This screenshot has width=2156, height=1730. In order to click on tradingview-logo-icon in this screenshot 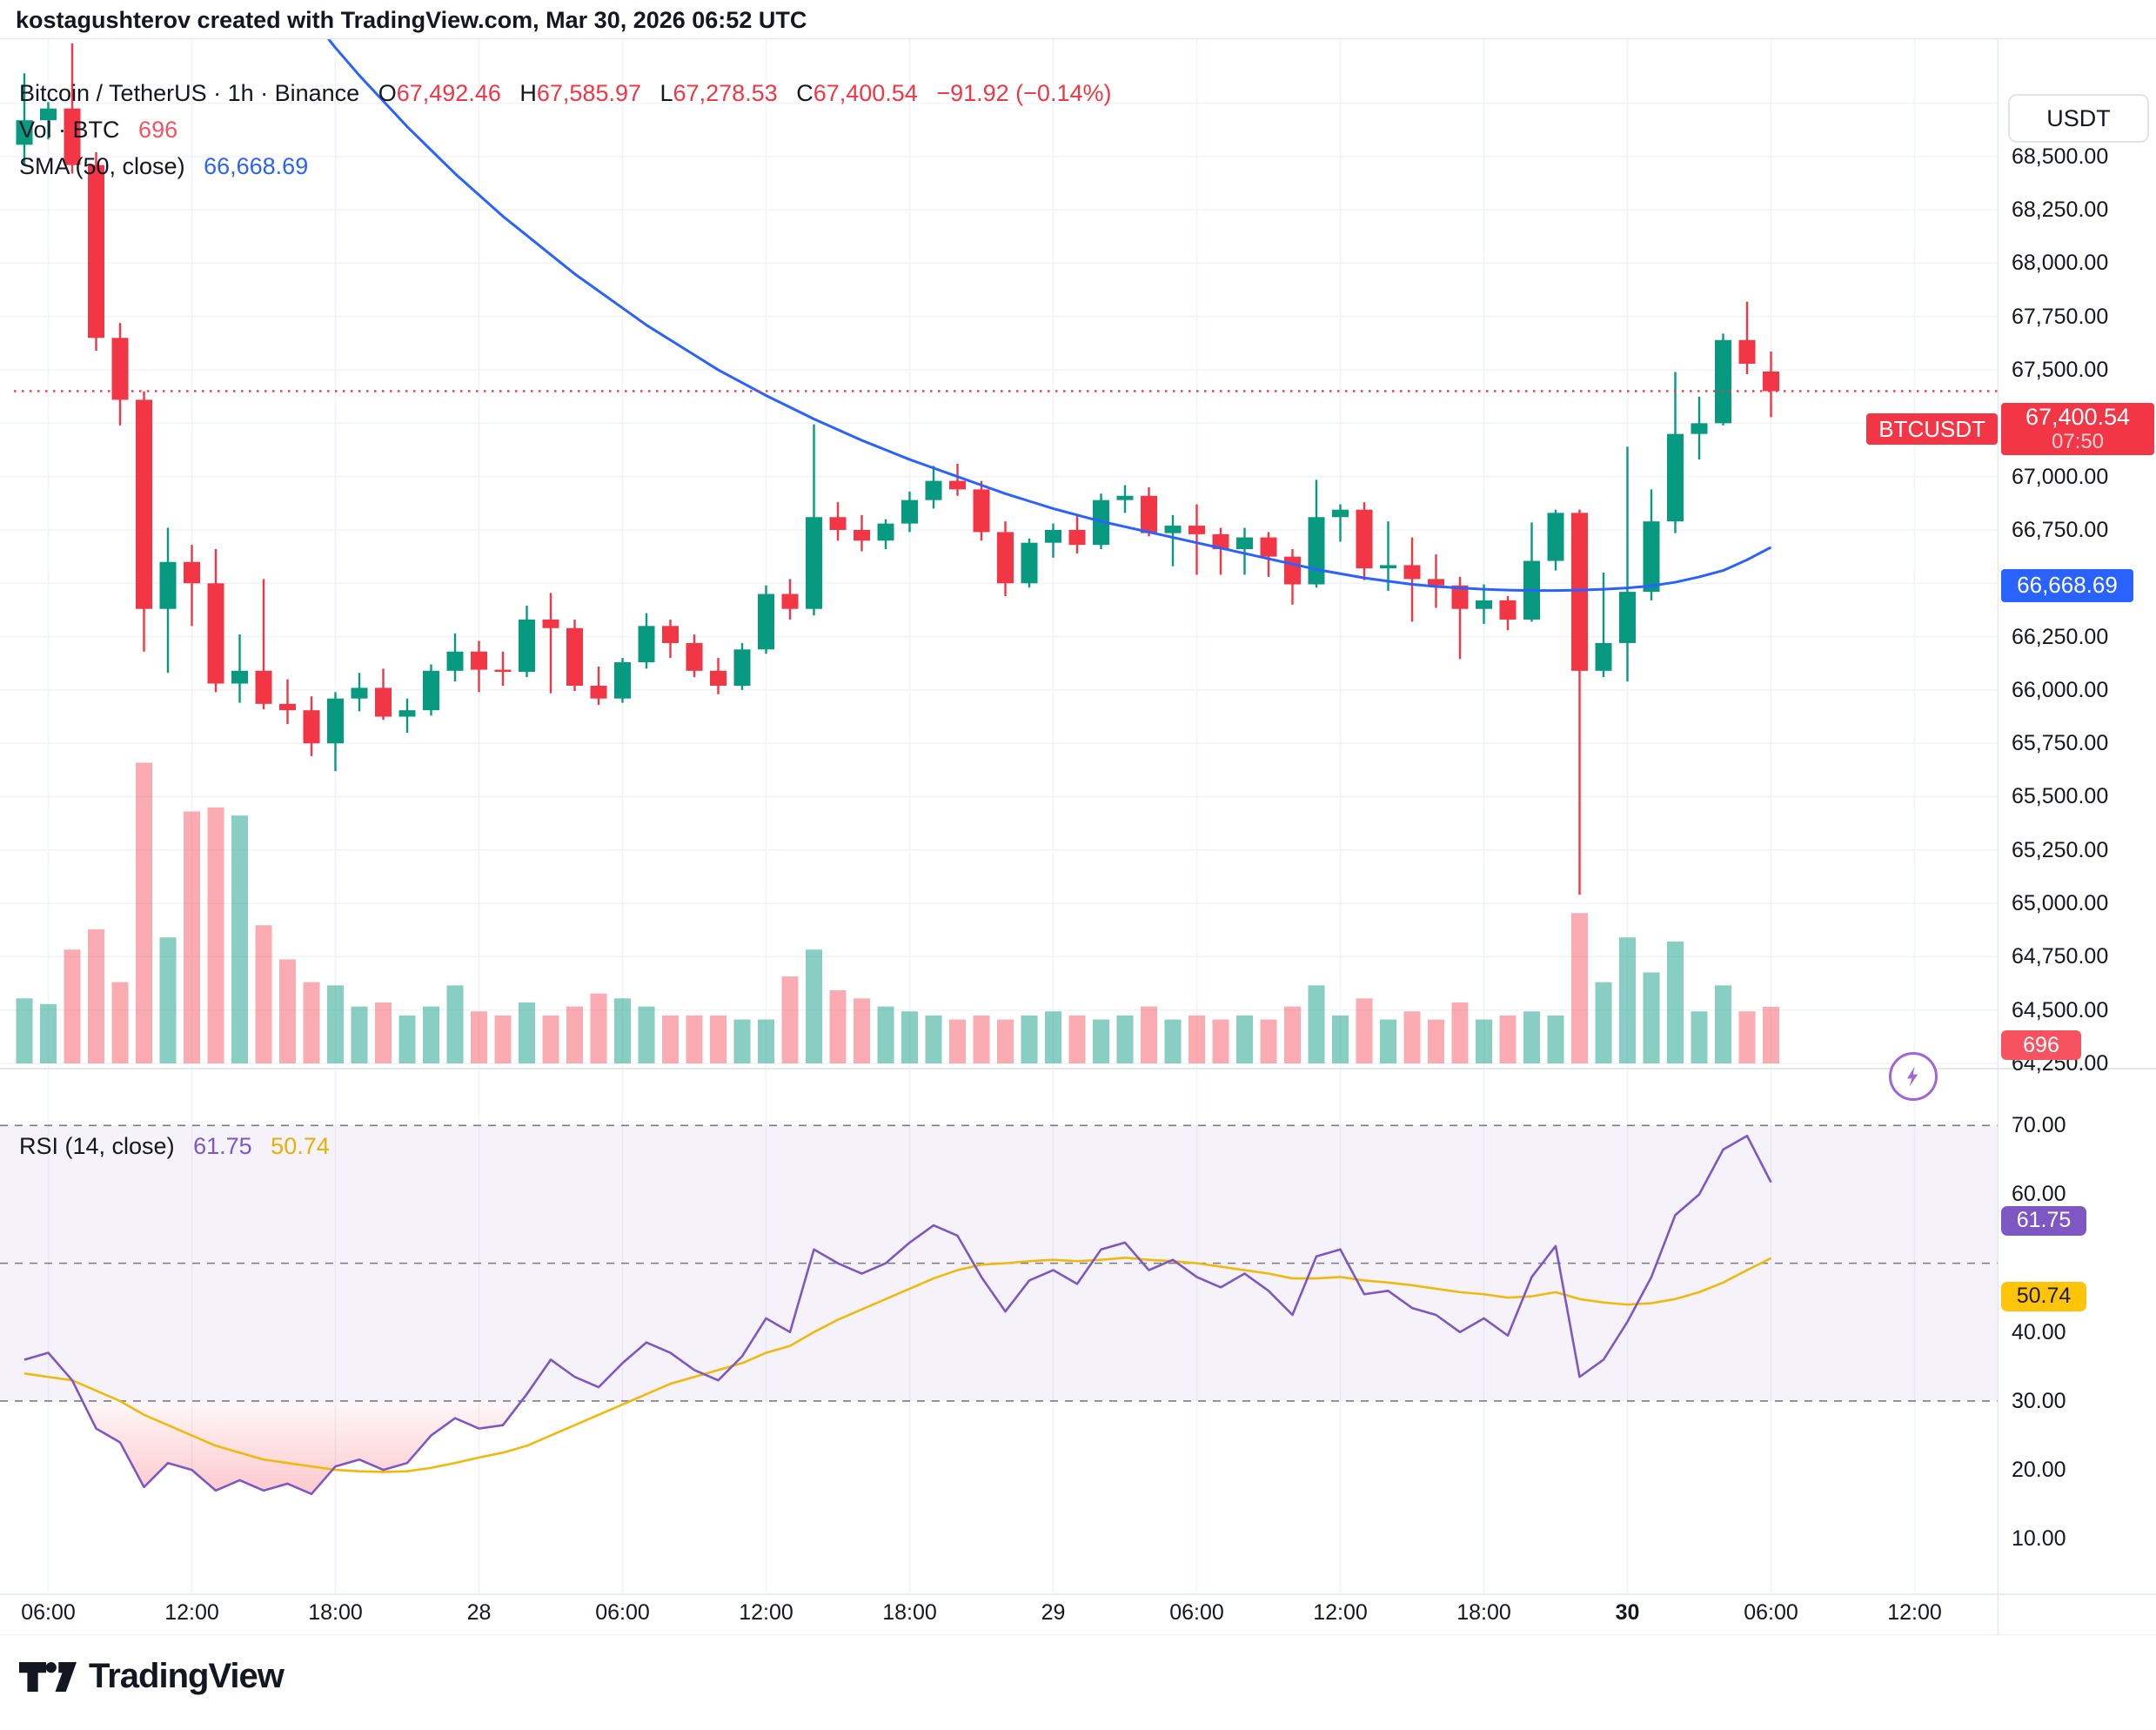, I will do `click(48, 1676)`.